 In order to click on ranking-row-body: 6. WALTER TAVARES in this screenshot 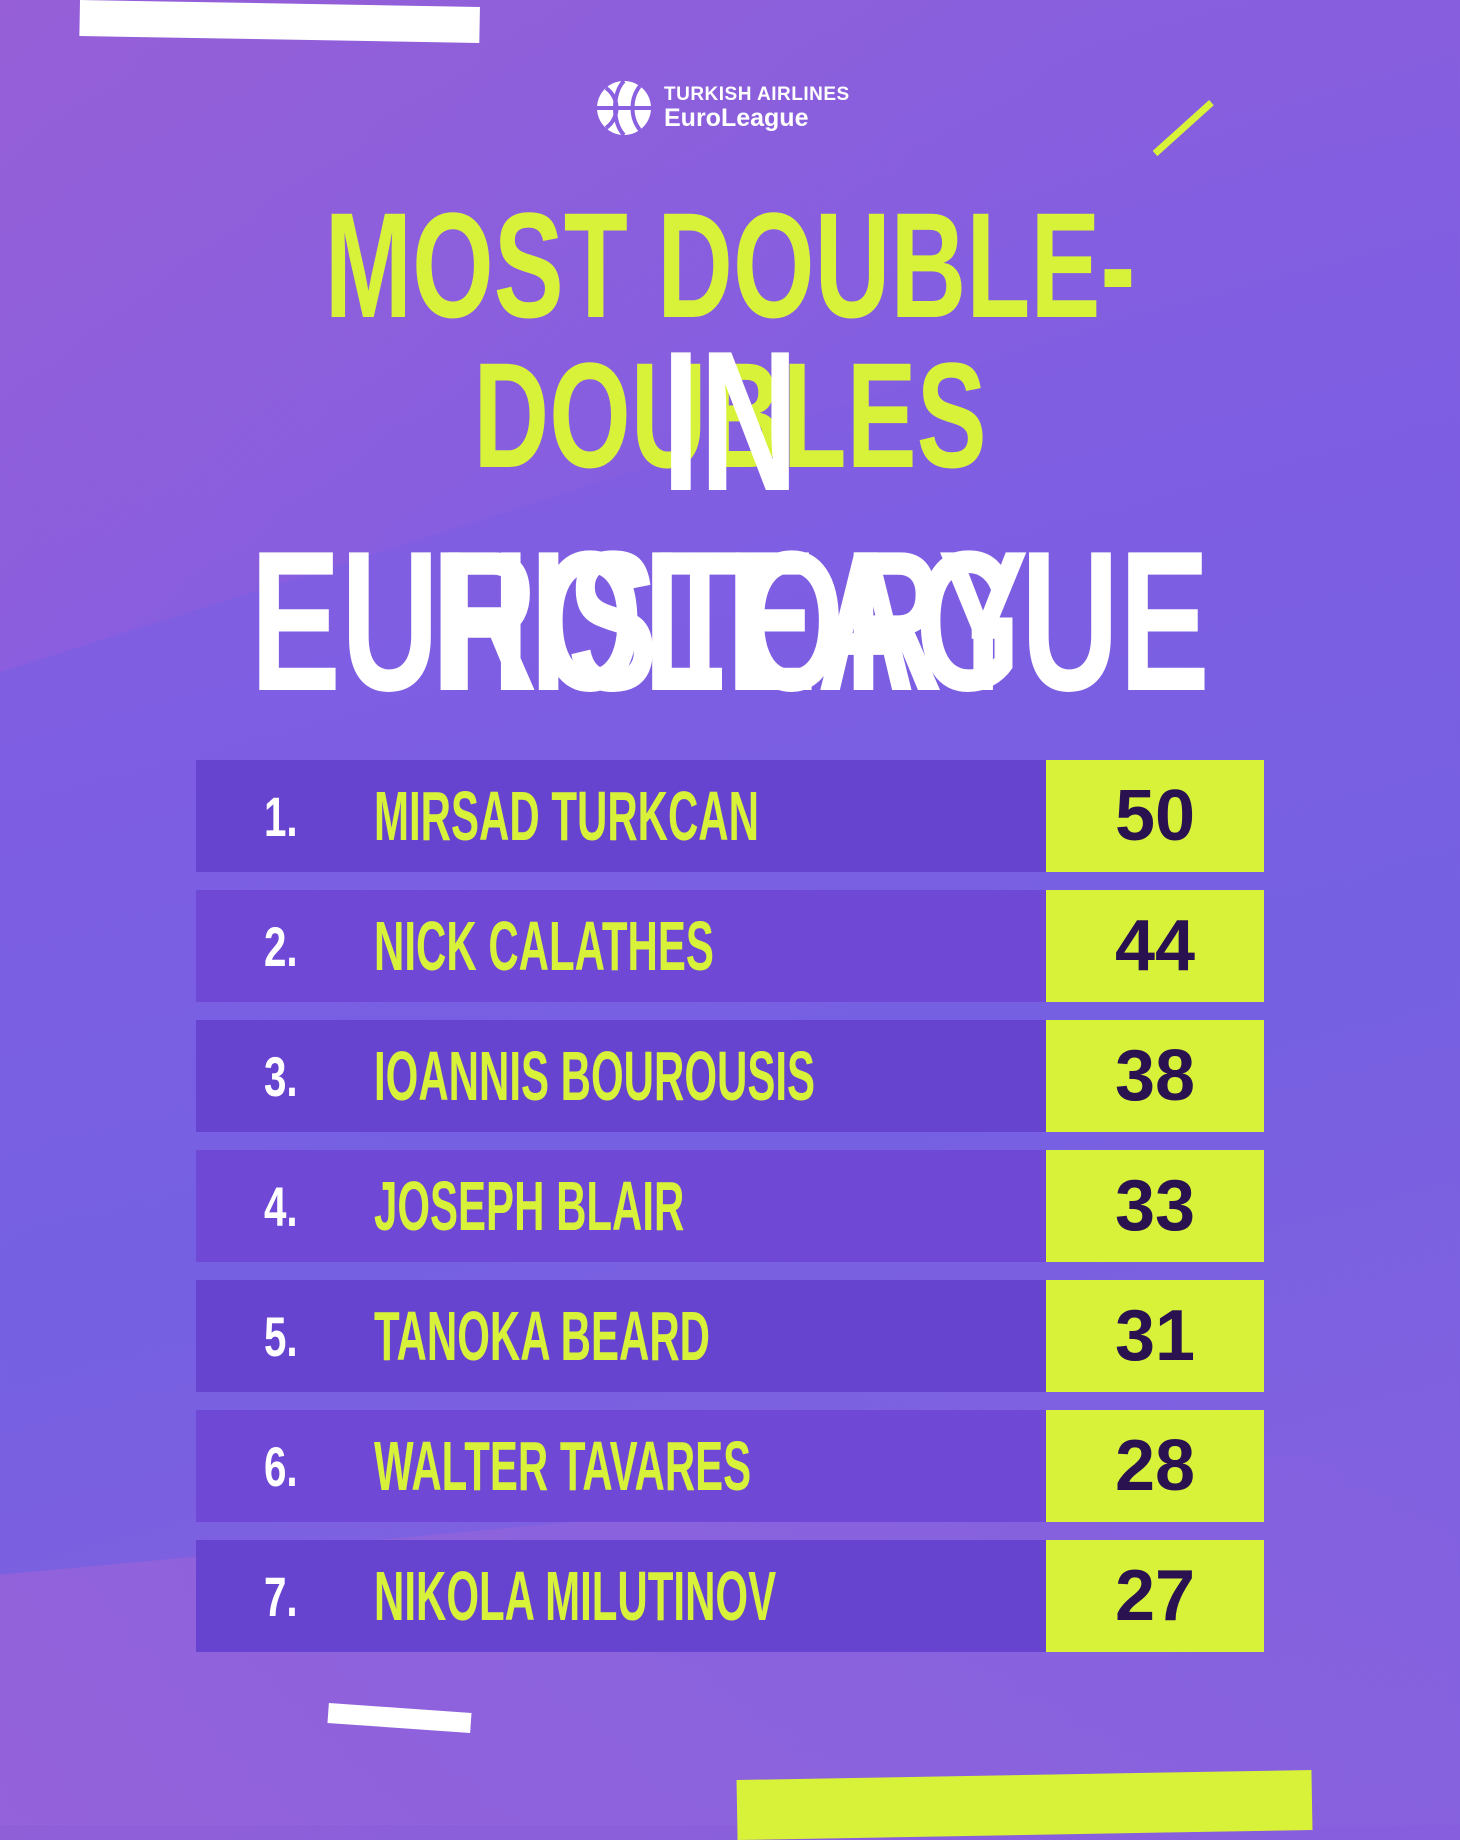, I will do `click(621, 1466)`.